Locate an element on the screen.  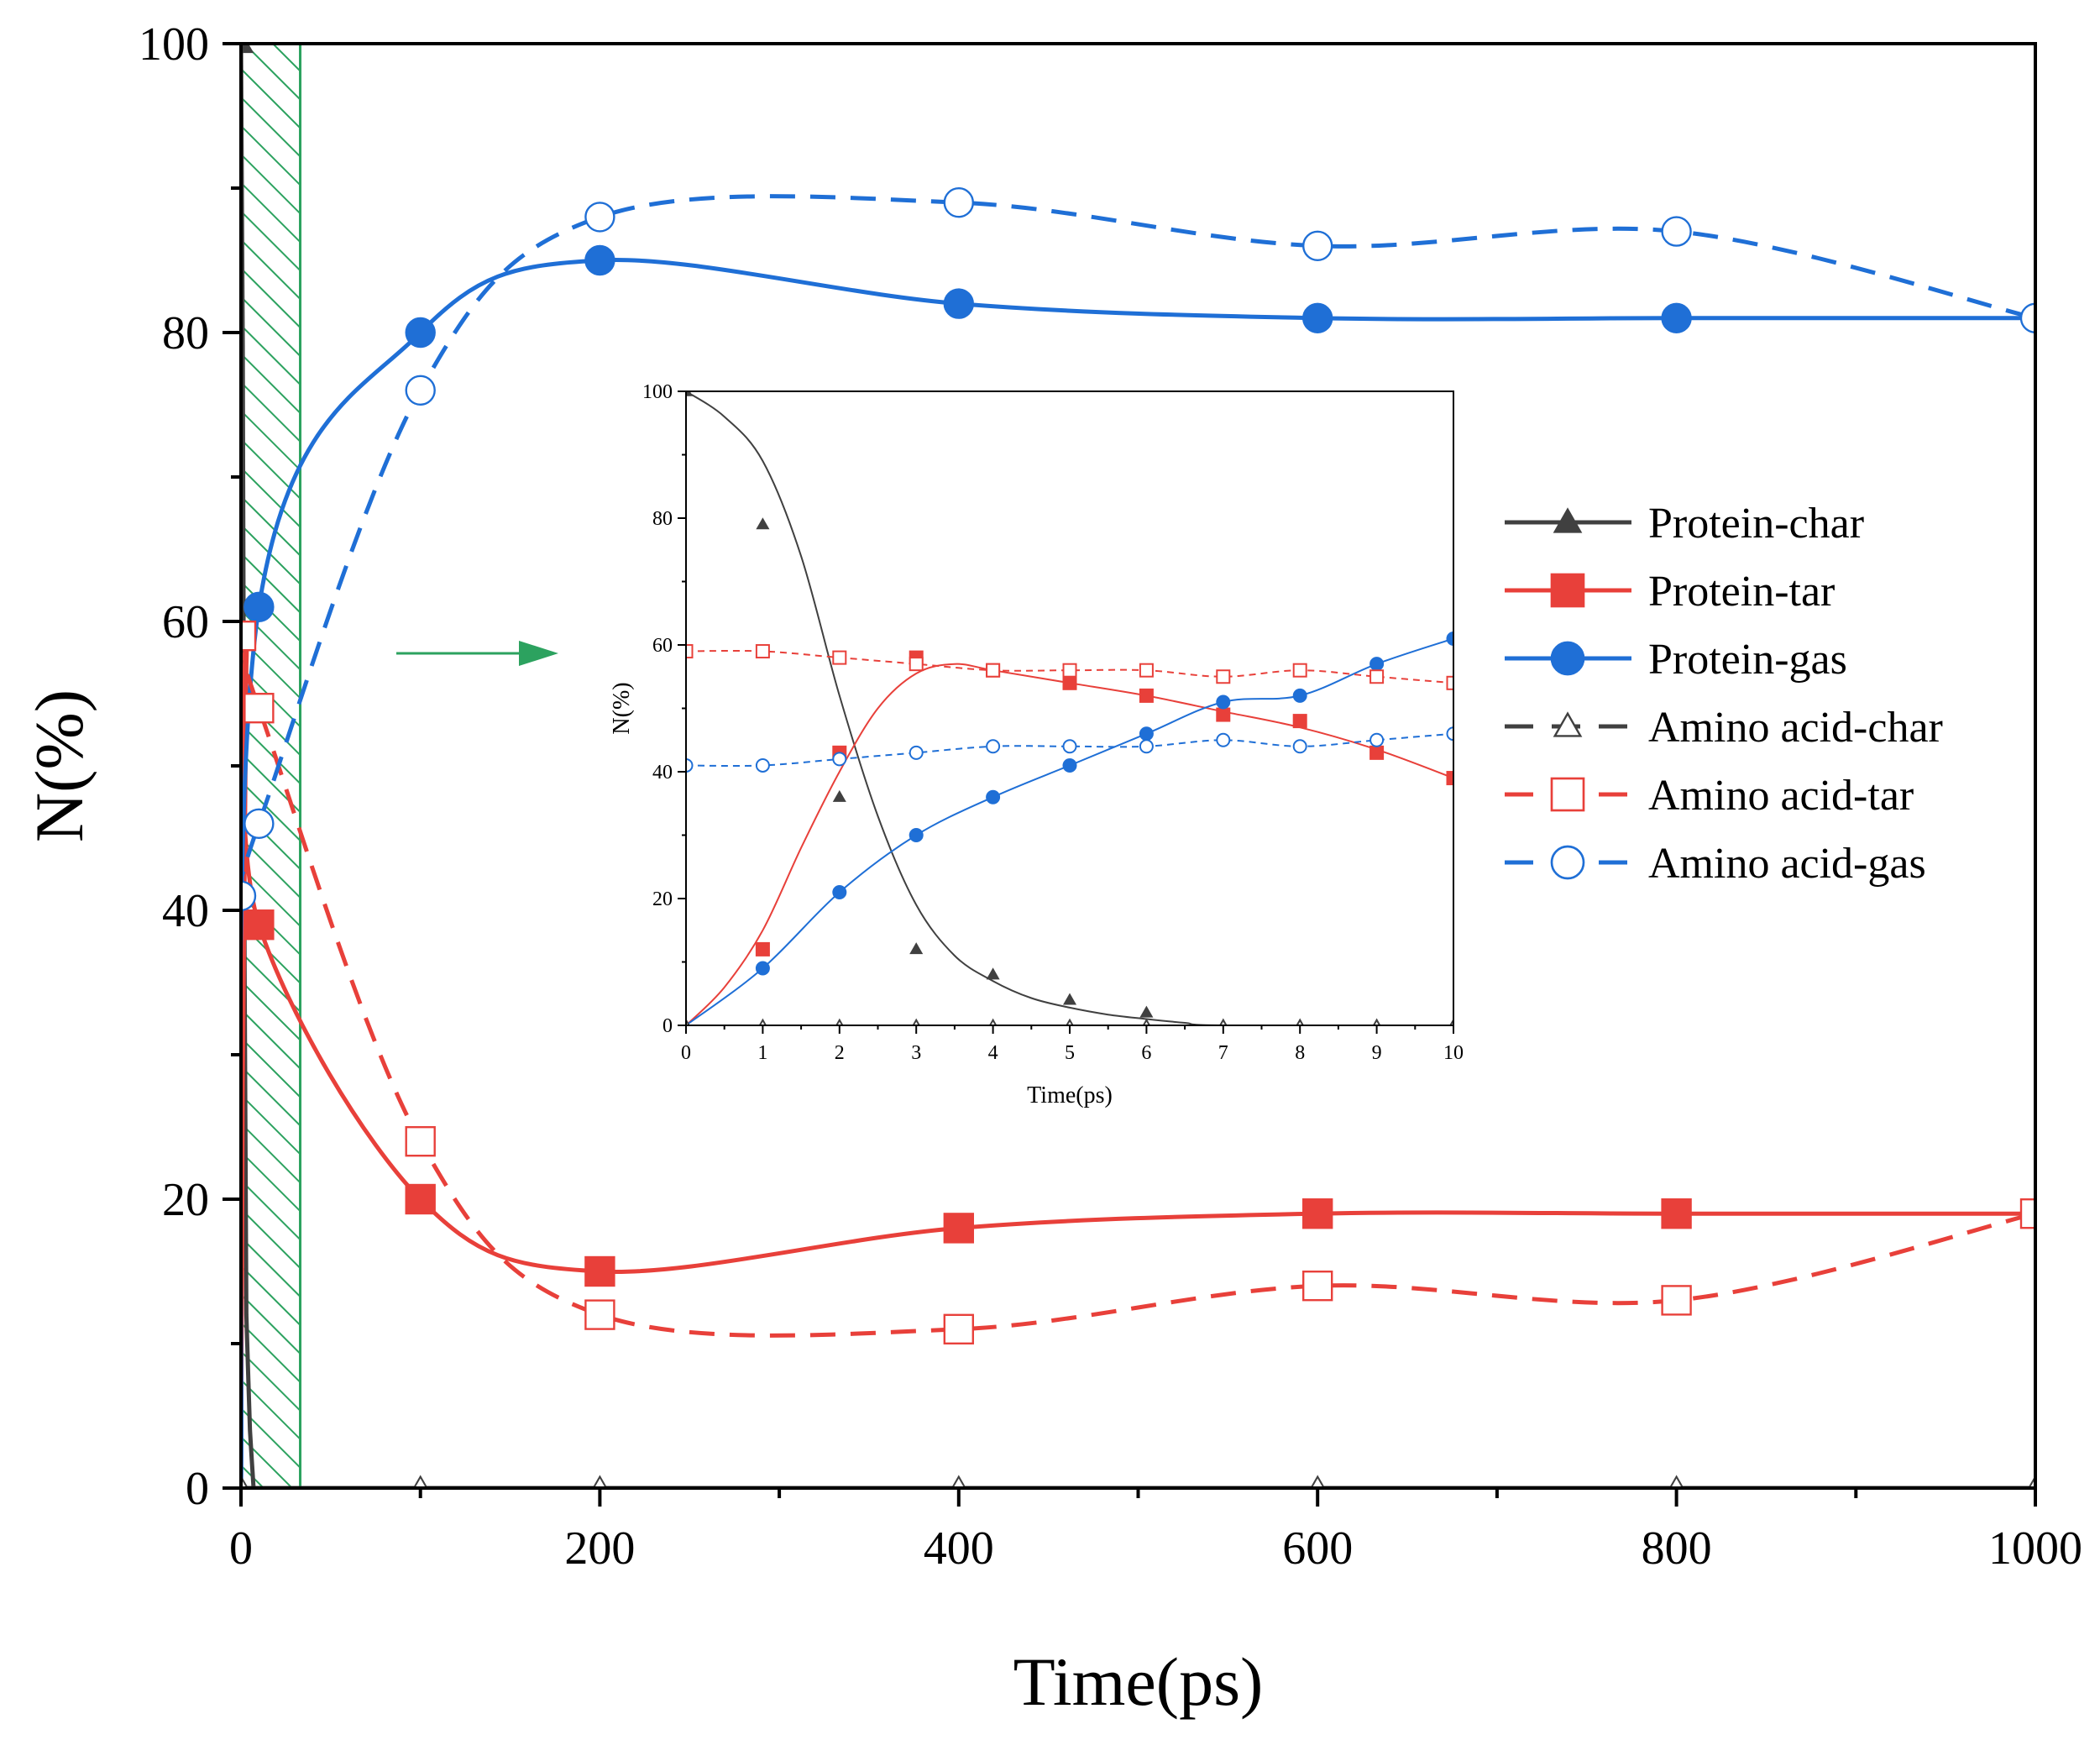
inset-line-protein-gas is located at coordinates (1069, 831).